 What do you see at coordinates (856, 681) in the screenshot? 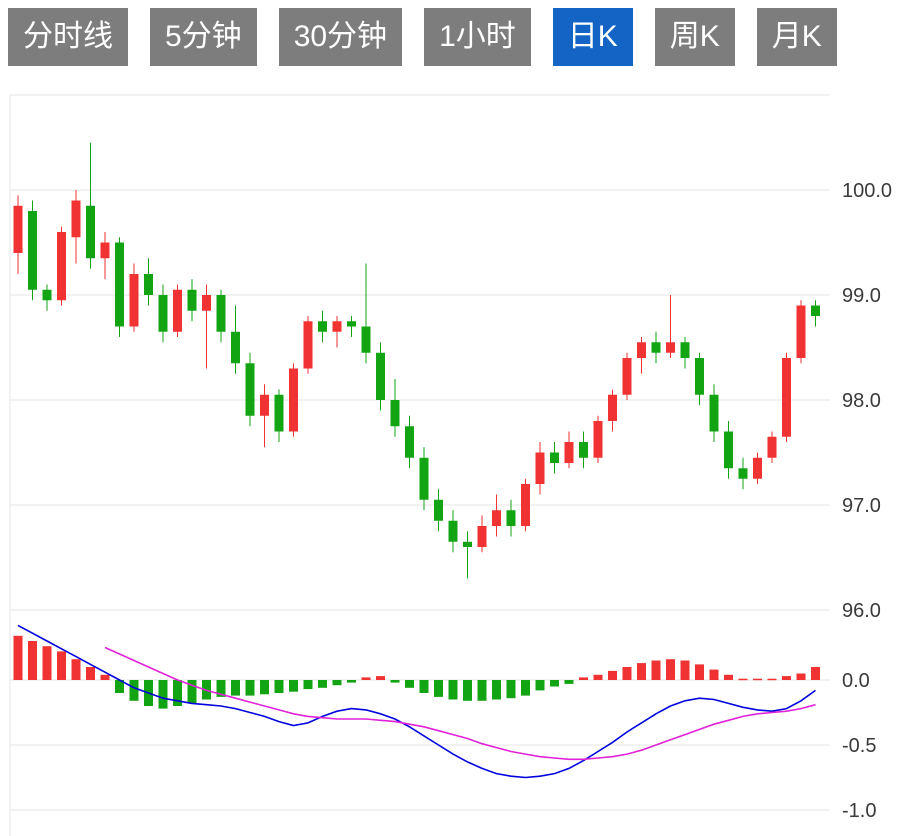
I see `macd-axis-label: 0.0` at bounding box center [856, 681].